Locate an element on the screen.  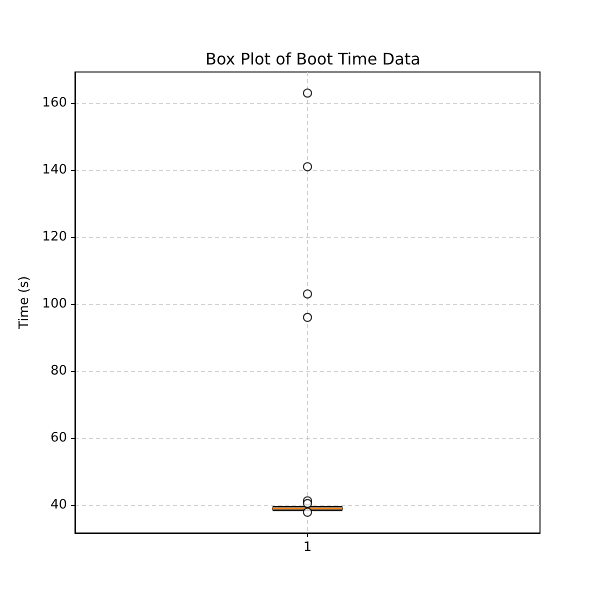
chart-title: Box Plot of Boot Time Data is located at coordinates (313, 59).